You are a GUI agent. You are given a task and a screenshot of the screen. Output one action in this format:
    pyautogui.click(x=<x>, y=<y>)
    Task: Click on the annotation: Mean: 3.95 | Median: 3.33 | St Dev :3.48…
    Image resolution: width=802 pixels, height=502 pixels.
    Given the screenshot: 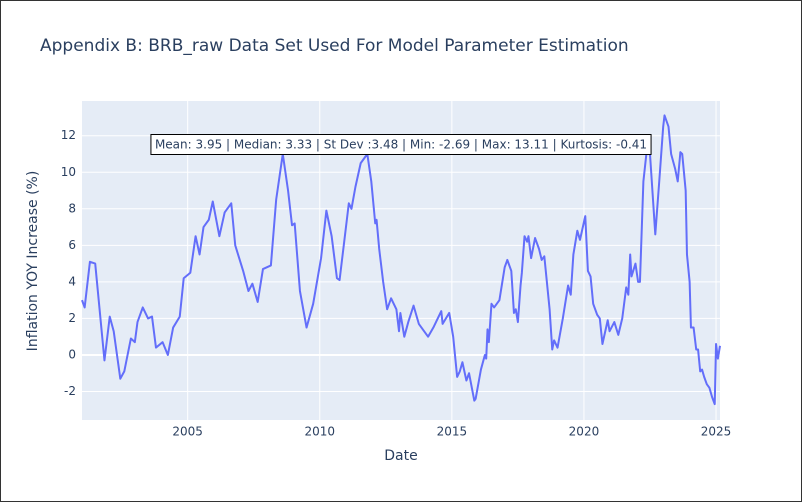 What is the action you would take?
    pyautogui.click(x=401, y=144)
    